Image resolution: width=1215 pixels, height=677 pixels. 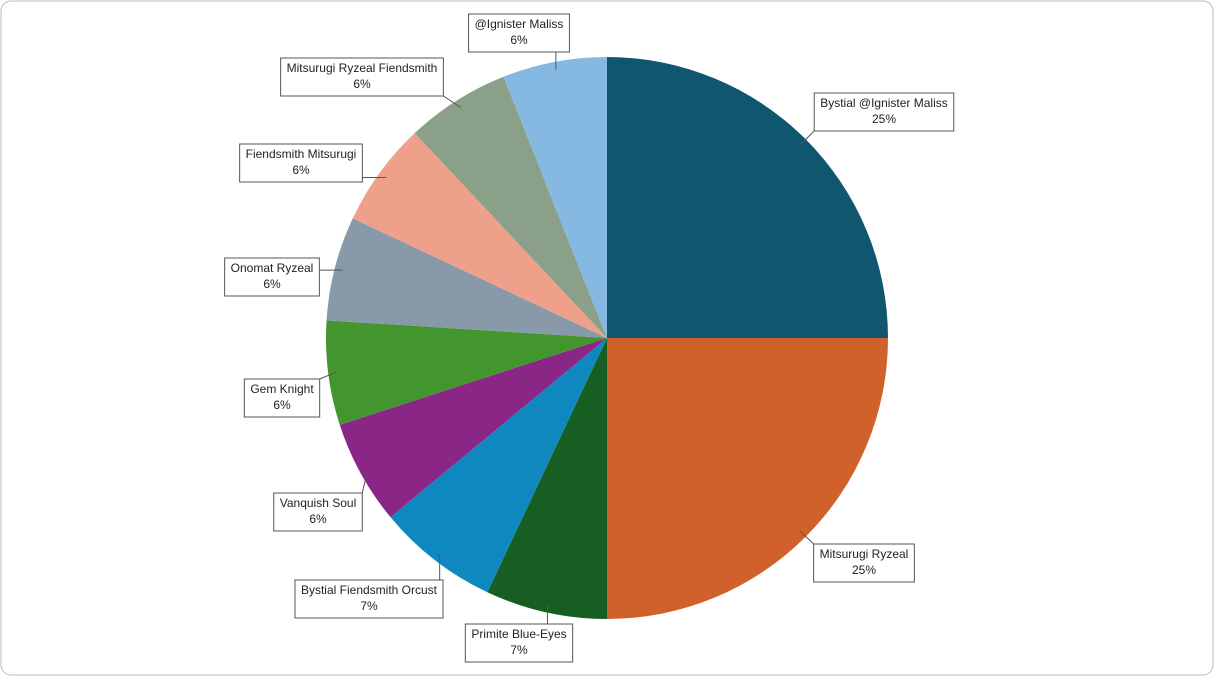 What do you see at coordinates (318, 503) in the screenshot?
I see `label-name: Vanquish Soul` at bounding box center [318, 503].